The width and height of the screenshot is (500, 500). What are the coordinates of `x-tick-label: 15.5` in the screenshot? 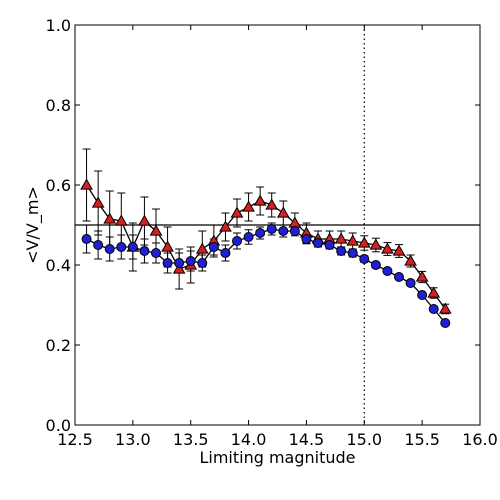 It's located at (422, 439).